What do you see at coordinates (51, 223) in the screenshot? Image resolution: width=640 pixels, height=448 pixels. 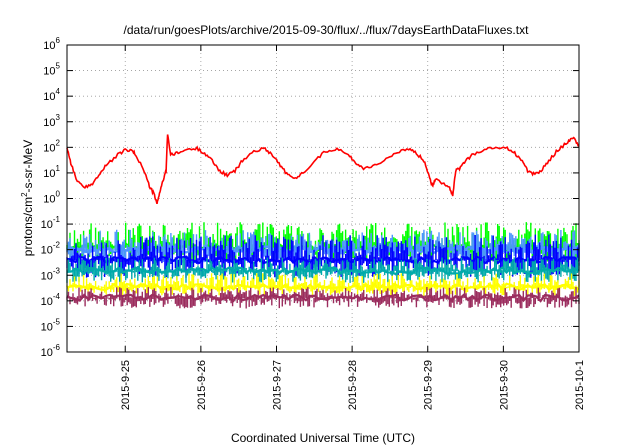 I see `y-tick-label: 10⁻¹` at bounding box center [51, 223].